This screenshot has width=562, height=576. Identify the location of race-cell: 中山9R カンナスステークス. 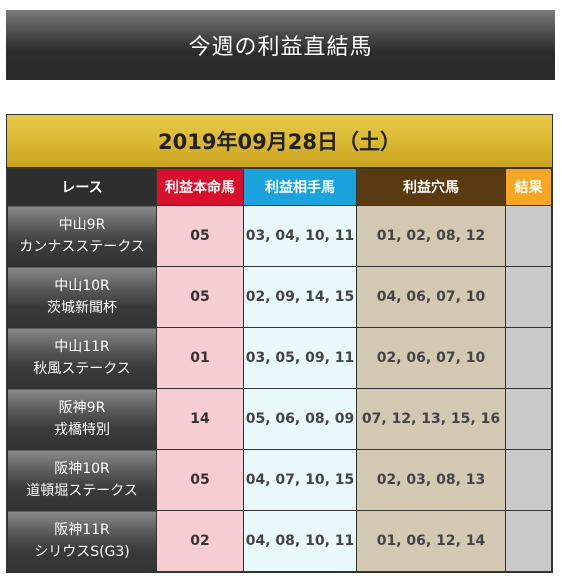
(82, 236).